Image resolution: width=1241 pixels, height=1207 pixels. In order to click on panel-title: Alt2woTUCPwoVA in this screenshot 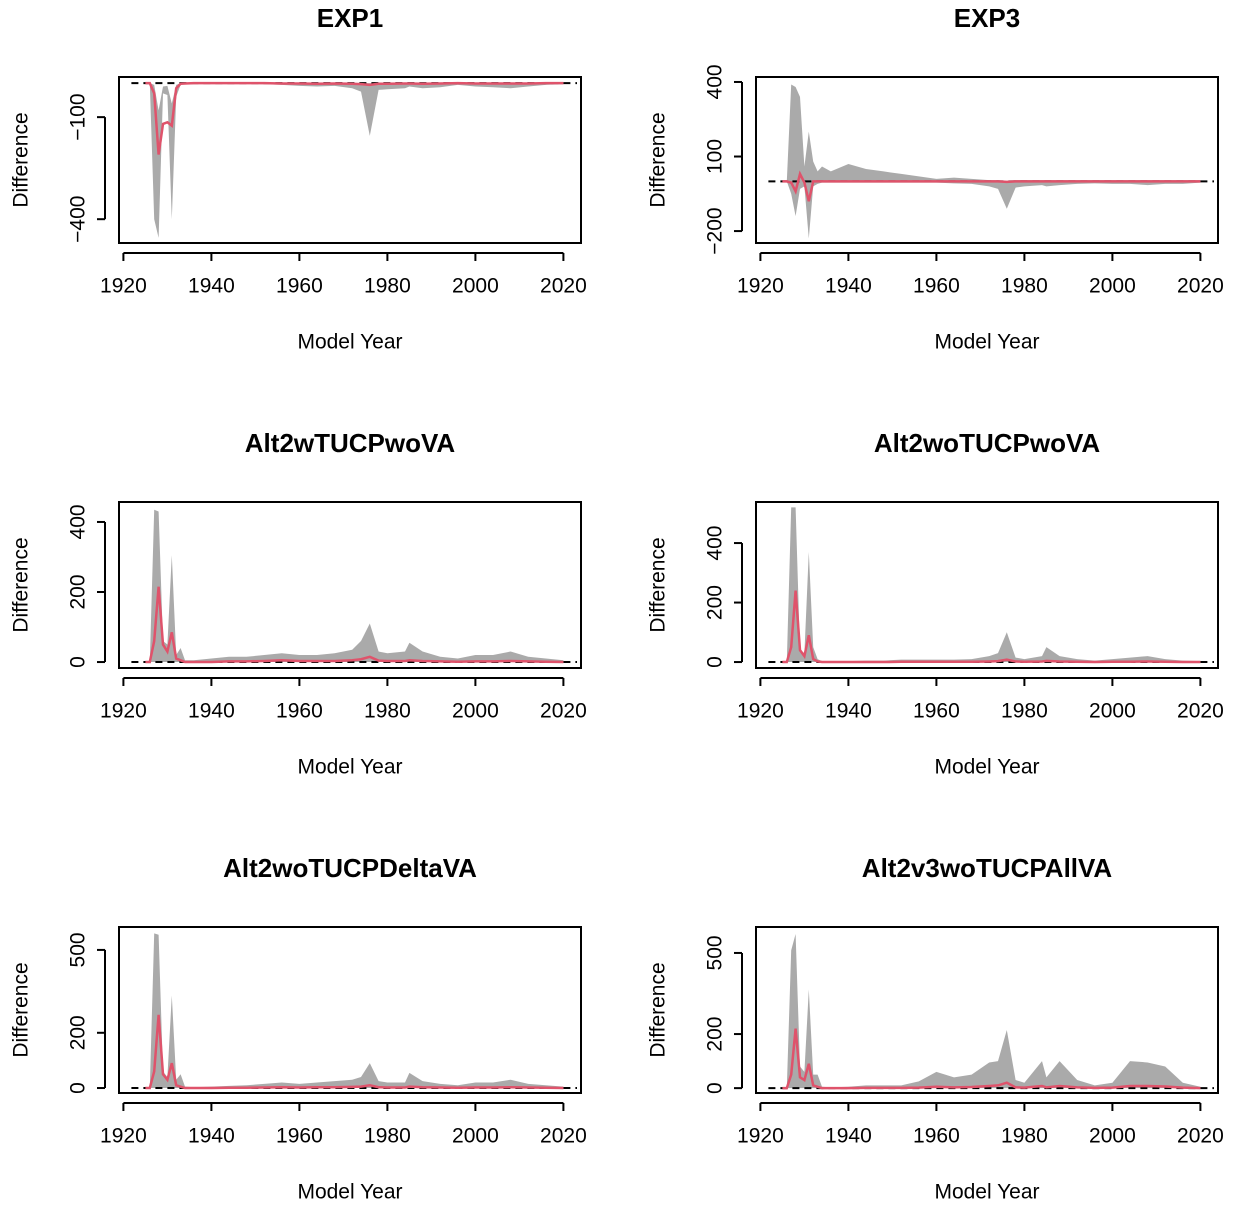, I will do `click(987, 443)`.